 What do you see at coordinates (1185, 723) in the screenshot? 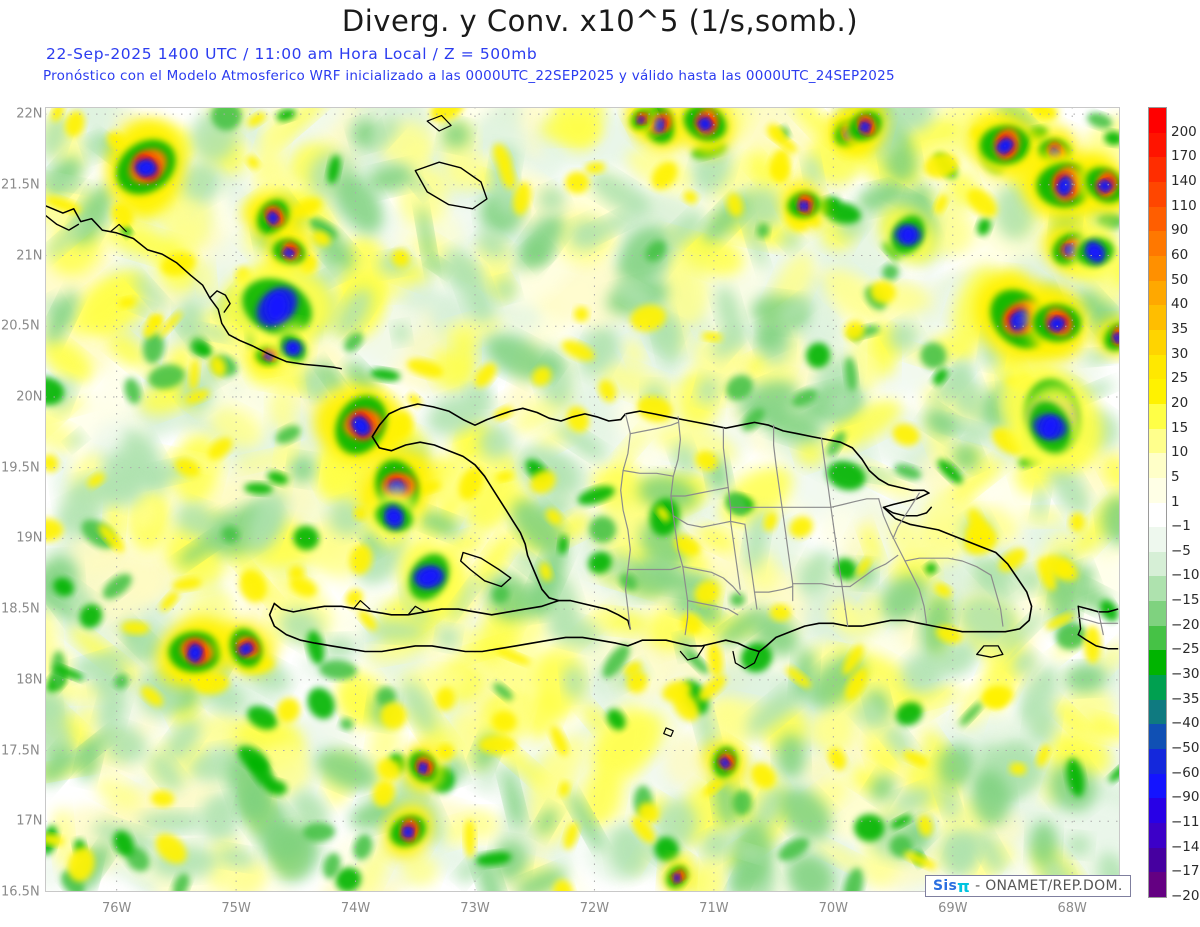
I see `colorbar-tick--40: −40` at bounding box center [1185, 723].